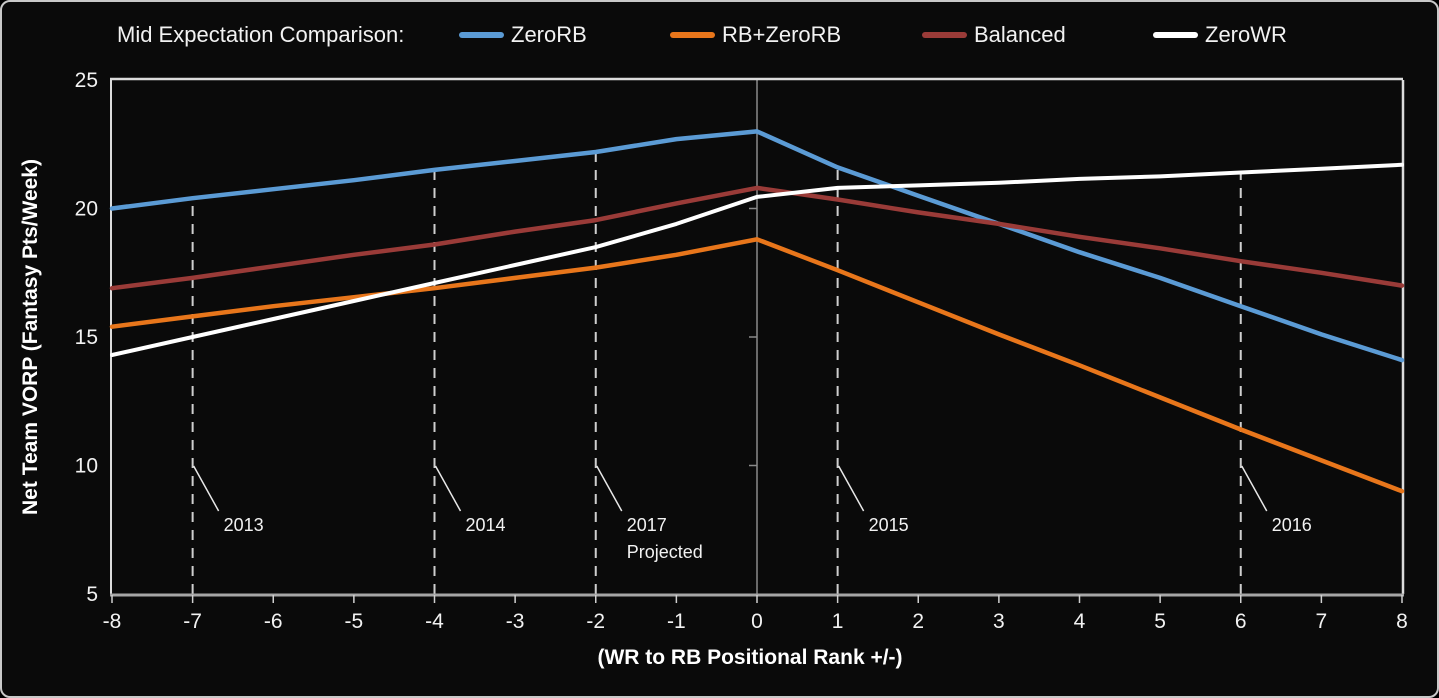  I want to click on legend-item-rb-zerorb: RB+ZeroRB, so click(755, 34).